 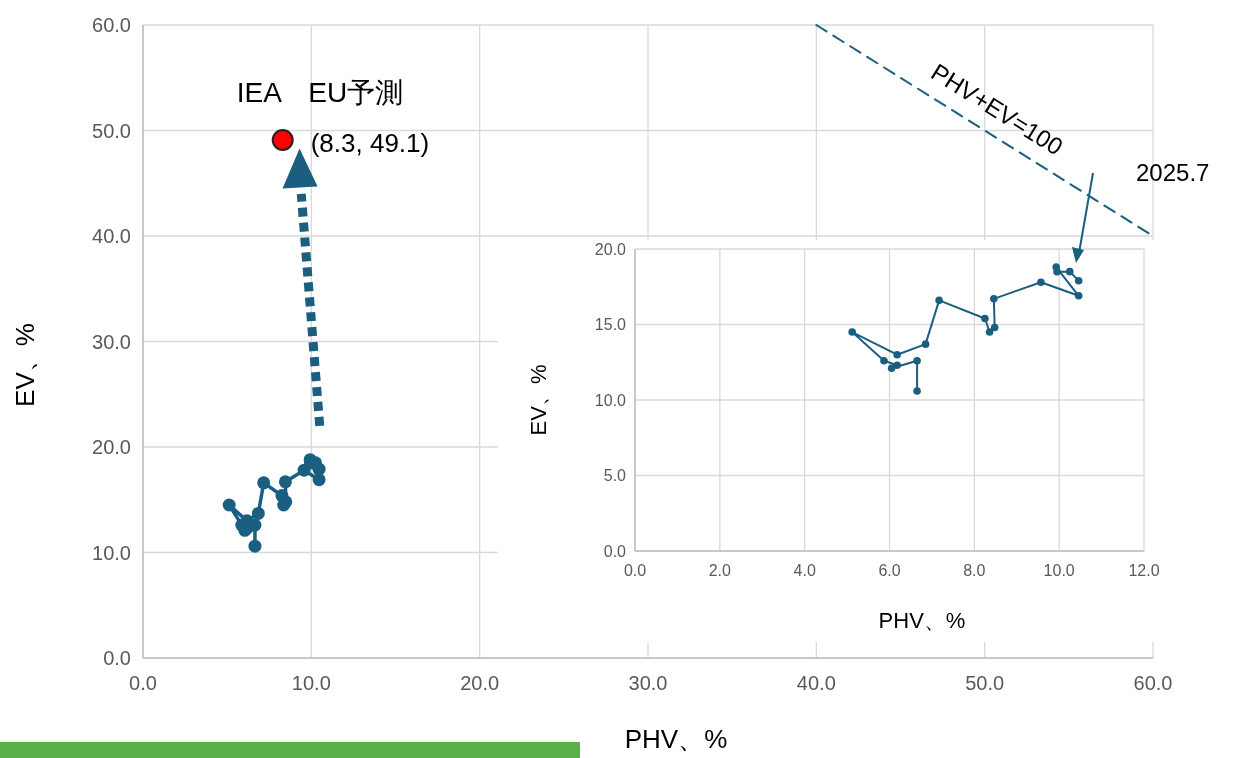 What do you see at coordinates (615, 476) in the screenshot?
I see `y-tick-label: 5.0` at bounding box center [615, 476].